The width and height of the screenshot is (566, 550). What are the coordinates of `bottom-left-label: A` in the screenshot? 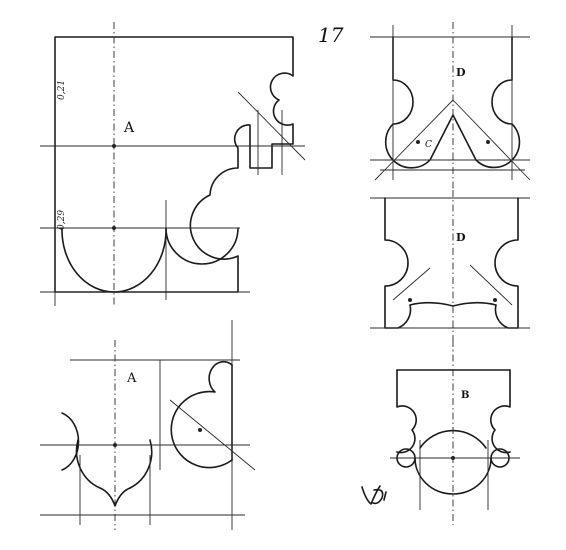 It's located at (131, 378).